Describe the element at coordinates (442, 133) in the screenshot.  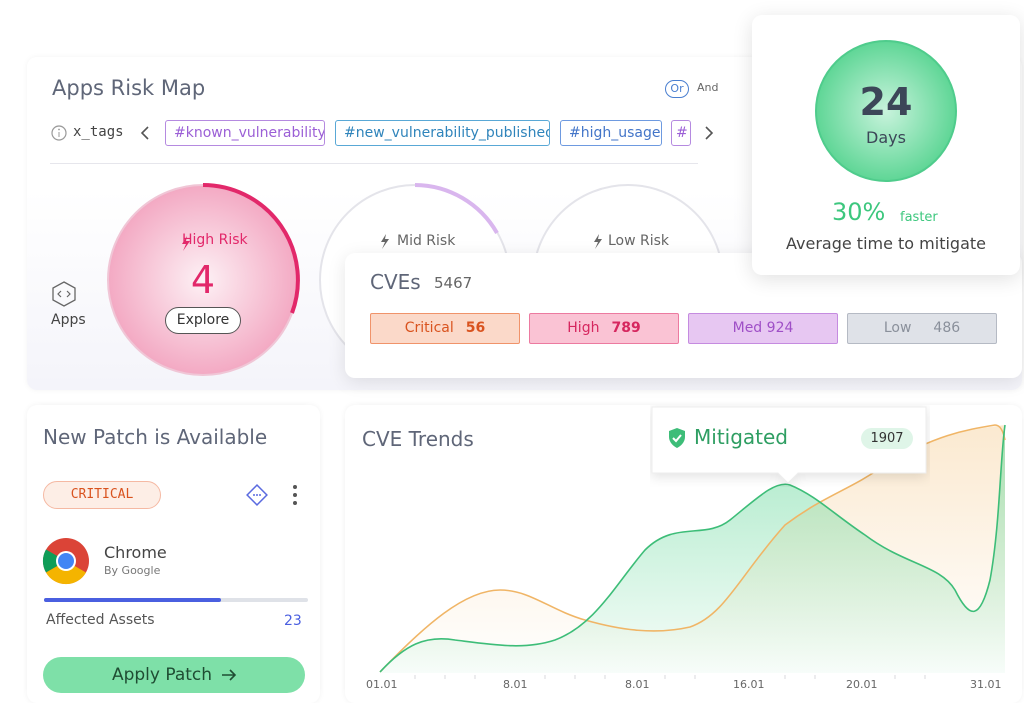
I see `tag: #new_vulnerability_published` at that location.